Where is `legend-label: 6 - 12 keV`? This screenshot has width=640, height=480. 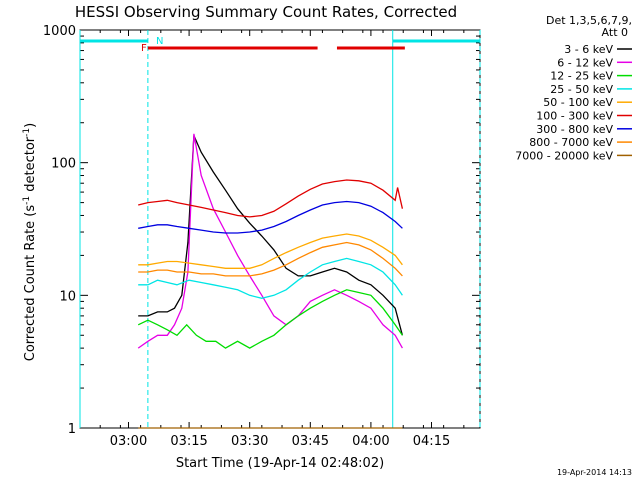 legend-label: 6 - 12 keV is located at coordinates (585, 62).